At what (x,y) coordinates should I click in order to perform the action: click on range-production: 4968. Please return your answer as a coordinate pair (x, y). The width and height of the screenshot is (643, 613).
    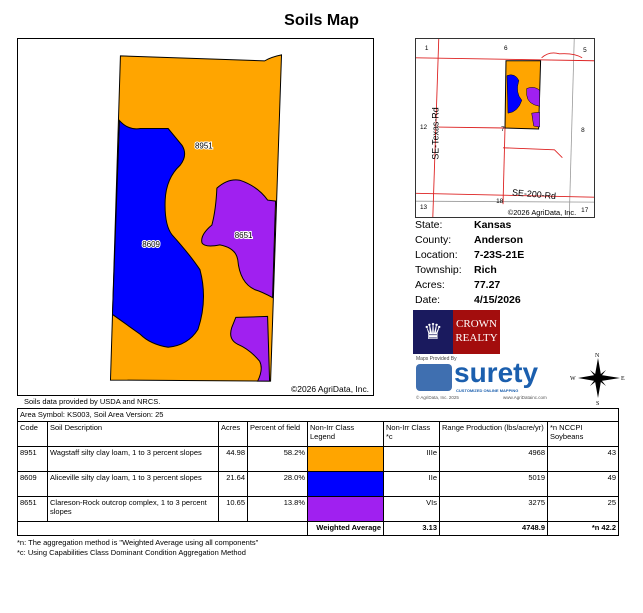
    Looking at the image, I should click on (493, 459).